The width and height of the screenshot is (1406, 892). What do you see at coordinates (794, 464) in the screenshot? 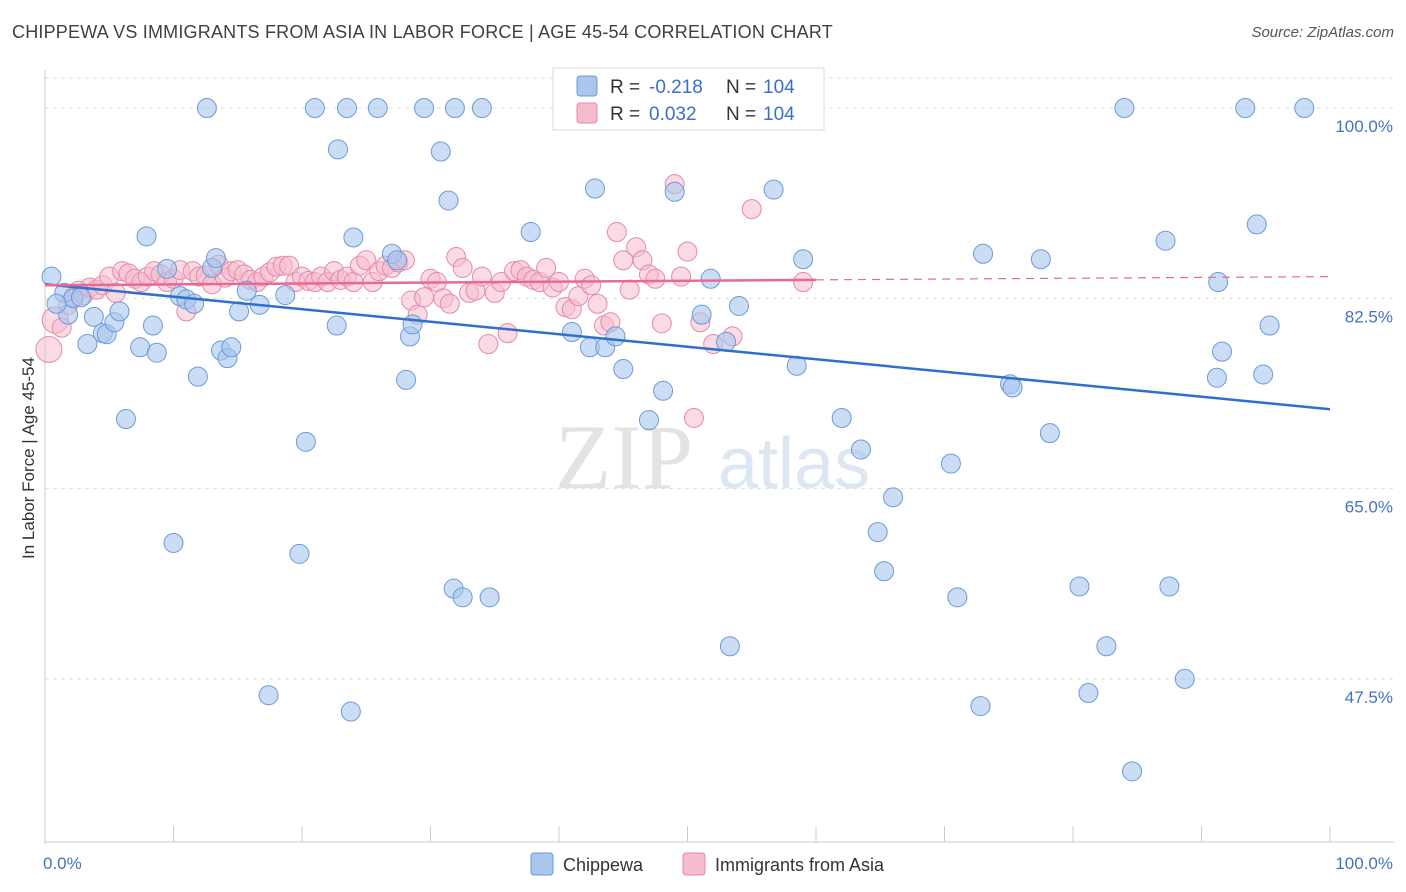
I see `watermark-atlas: atlas` at bounding box center [794, 464].